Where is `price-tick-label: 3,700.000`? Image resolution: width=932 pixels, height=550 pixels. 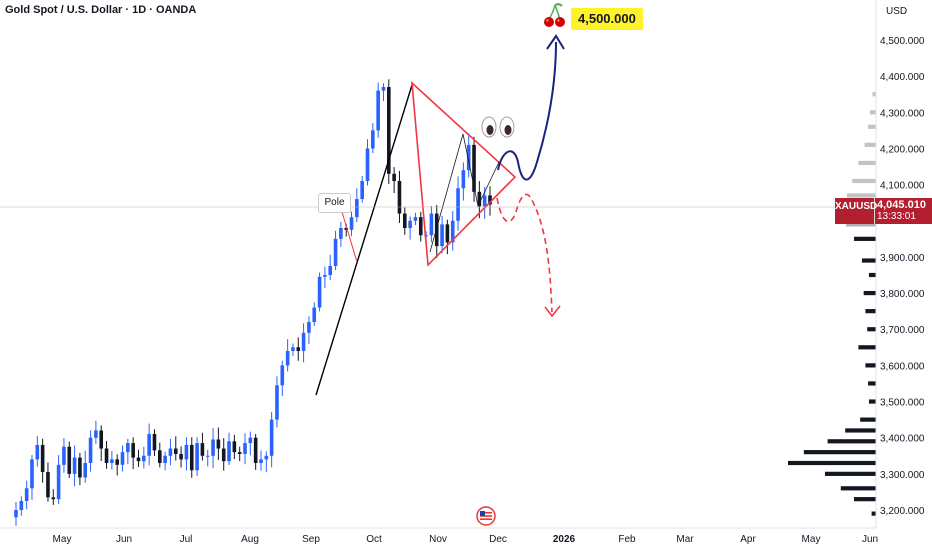
price-tick-label: 3,700.000 is located at coordinates (902, 330).